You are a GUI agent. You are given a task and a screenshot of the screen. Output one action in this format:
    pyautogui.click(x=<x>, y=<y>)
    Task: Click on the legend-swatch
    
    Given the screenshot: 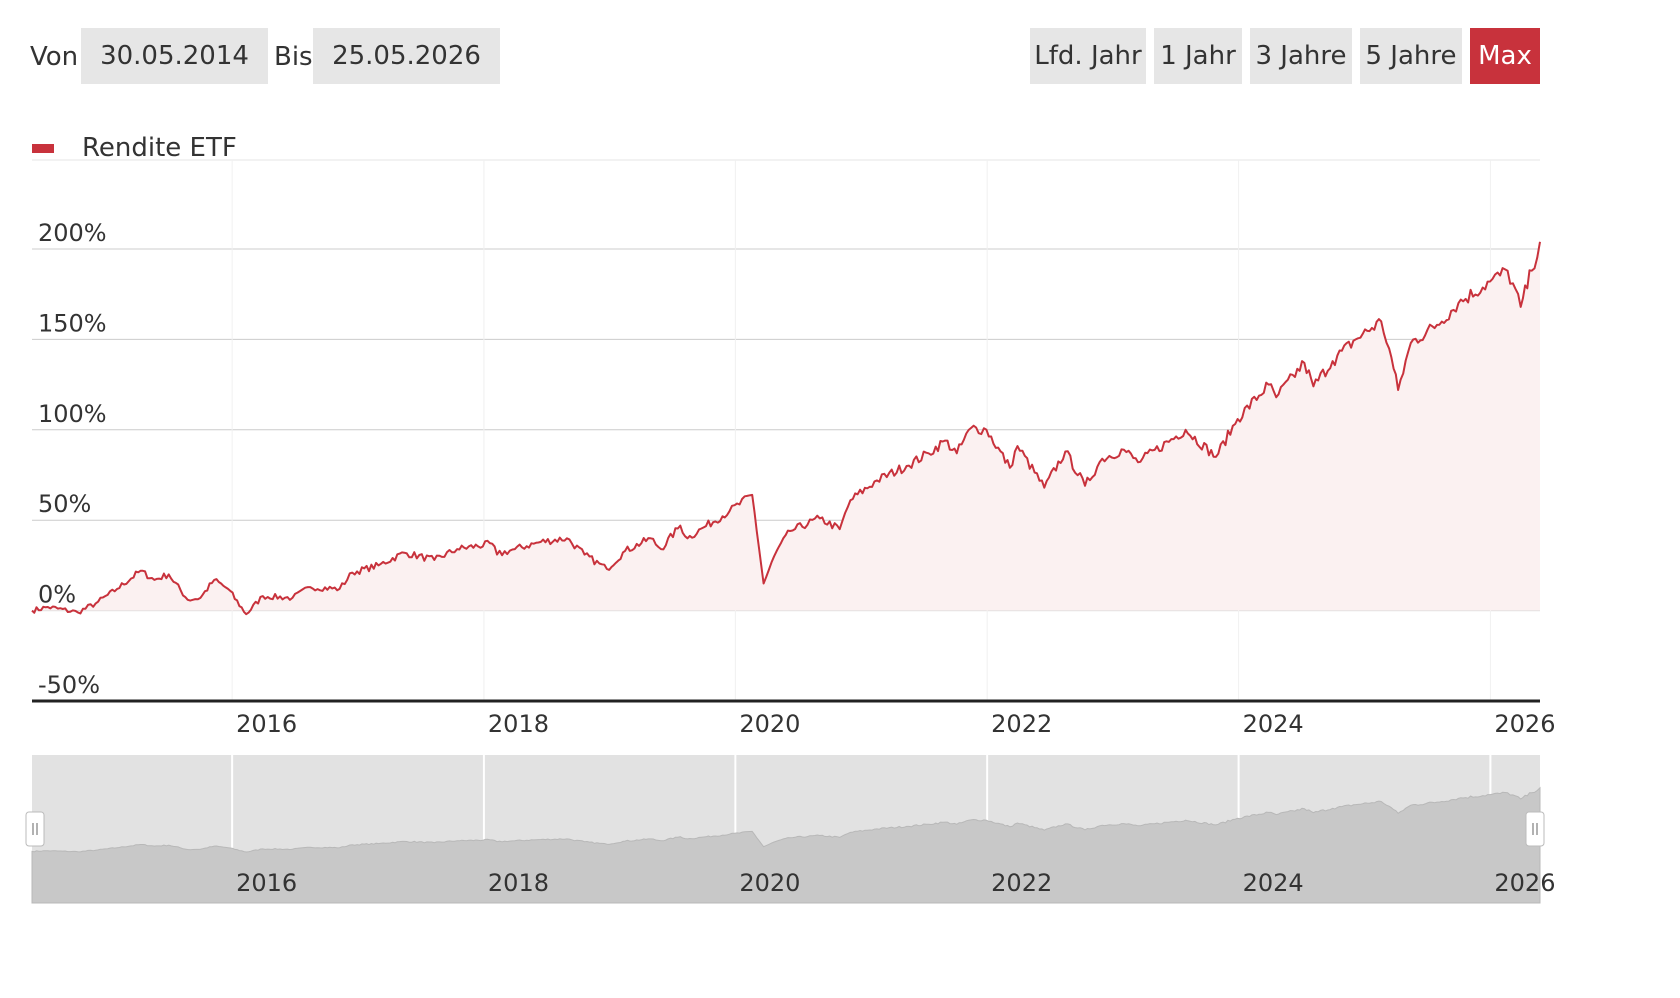 What is the action you would take?
    pyautogui.click(x=43, y=148)
    